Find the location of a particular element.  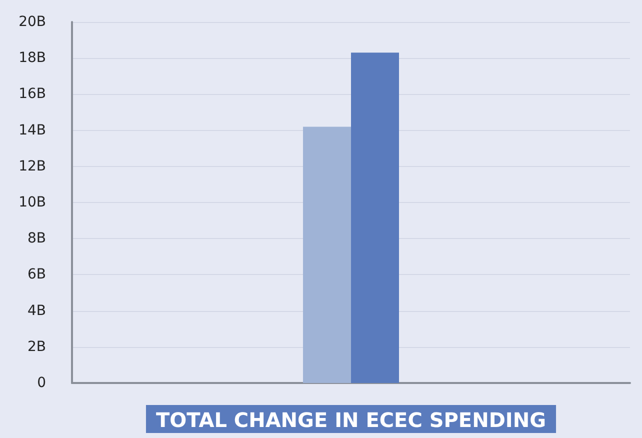

y-tick-label: 6B is located at coordinates (36, 274).